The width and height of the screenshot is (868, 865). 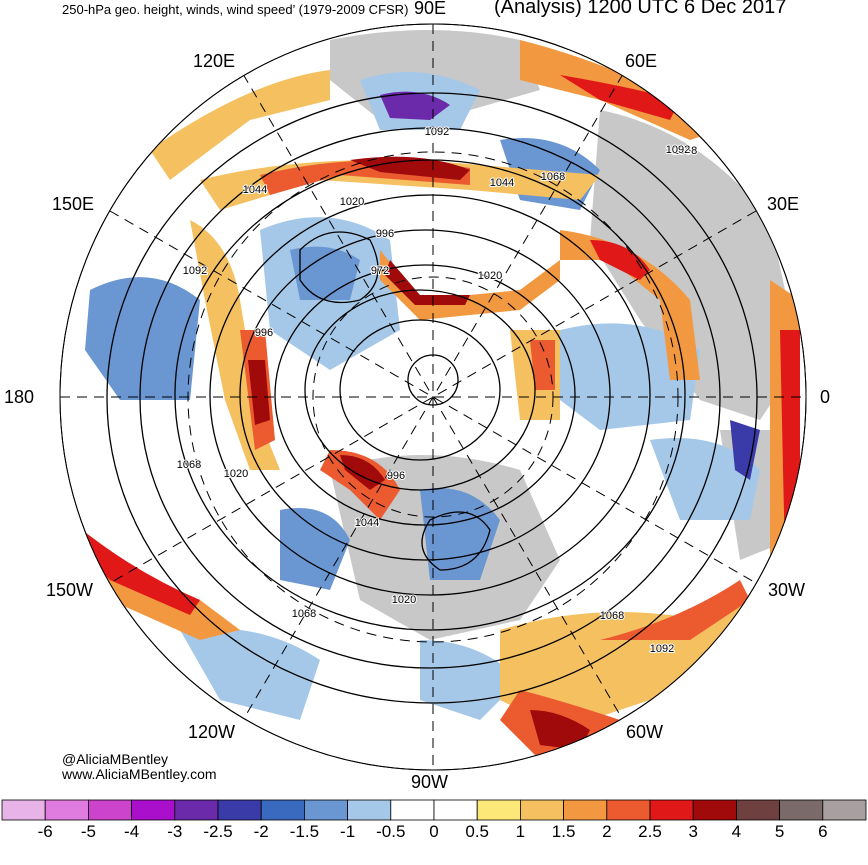 What do you see at coordinates (70, 590) in the screenshot?
I see `lon-label-150w: 150W` at bounding box center [70, 590].